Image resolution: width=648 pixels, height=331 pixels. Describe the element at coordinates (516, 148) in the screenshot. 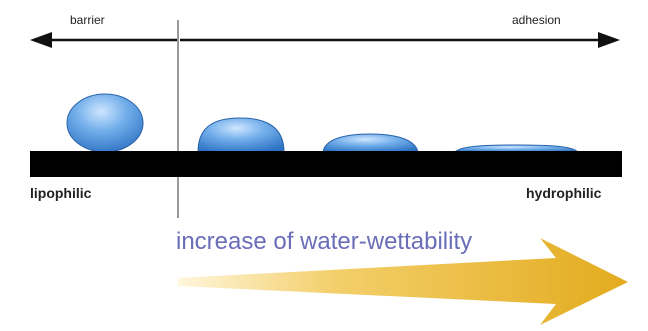

I see `droplet-flat-film` at that location.